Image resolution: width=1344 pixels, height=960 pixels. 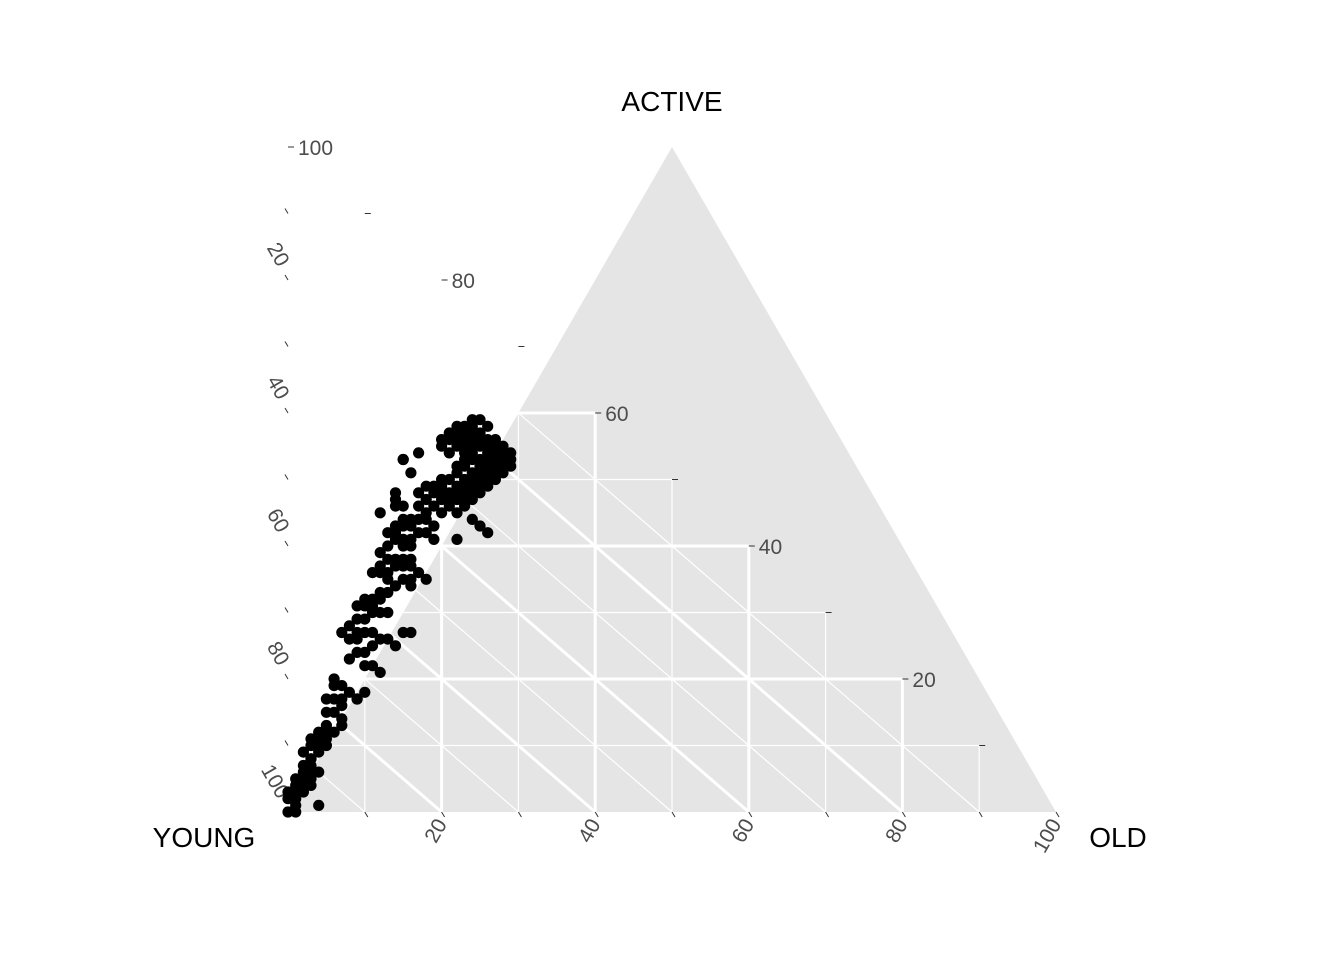 I want to click on tick-label-young-60: 60, so click(x=278, y=521).